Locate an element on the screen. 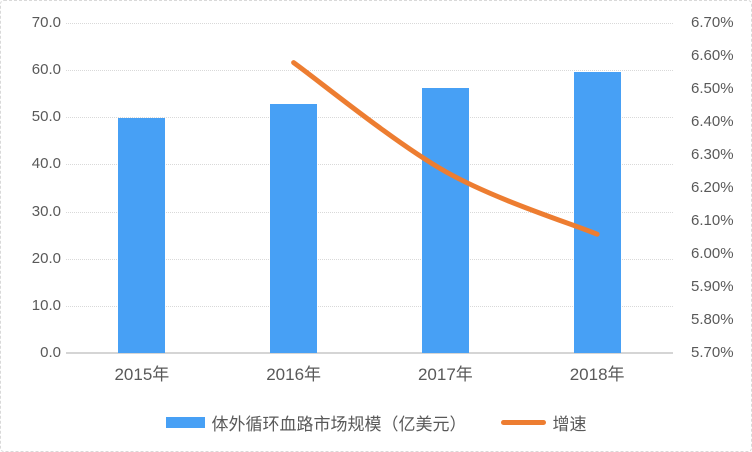 This screenshot has height=452, width=752. legend-item-market-size: 体外循环血路市场规模（亿美元） is located at coordinates (316, 422).